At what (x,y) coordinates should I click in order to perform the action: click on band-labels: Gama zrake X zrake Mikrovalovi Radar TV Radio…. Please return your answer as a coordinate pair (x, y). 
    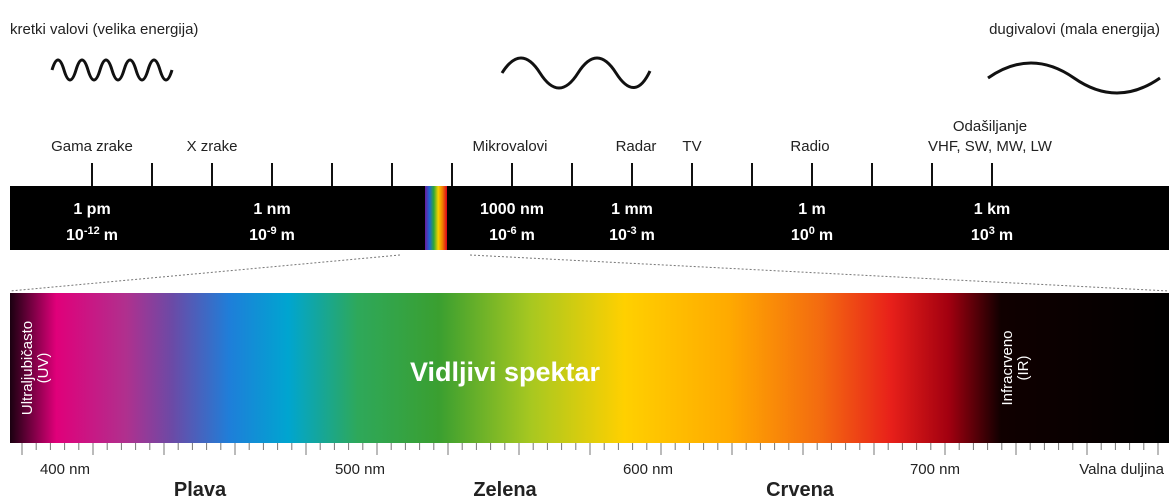
    Looking at the image, I should click on (552, 136).